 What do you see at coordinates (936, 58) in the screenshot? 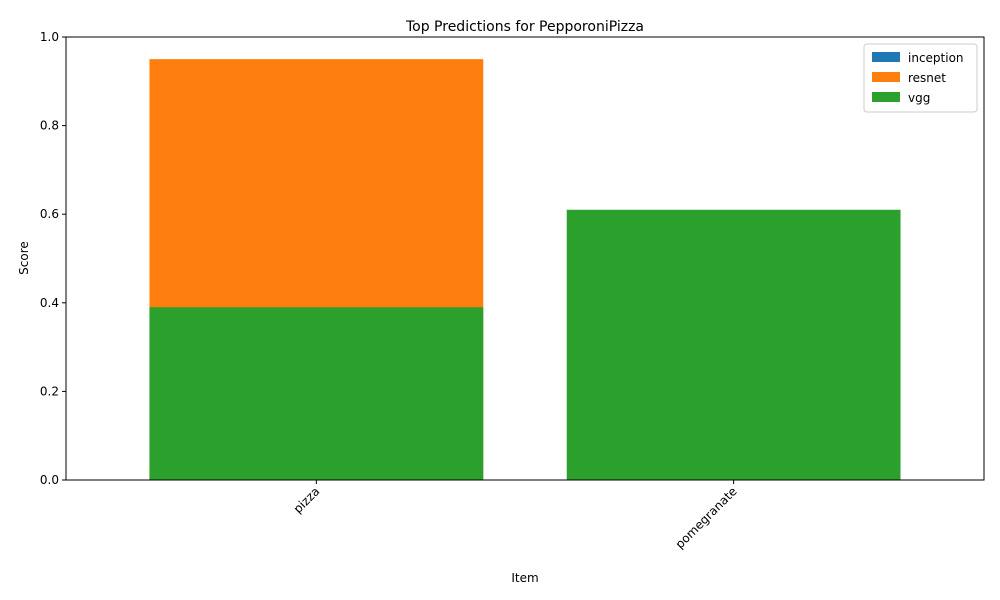
I see `legend-label-inception: inception` at bounding box center [936, 58].